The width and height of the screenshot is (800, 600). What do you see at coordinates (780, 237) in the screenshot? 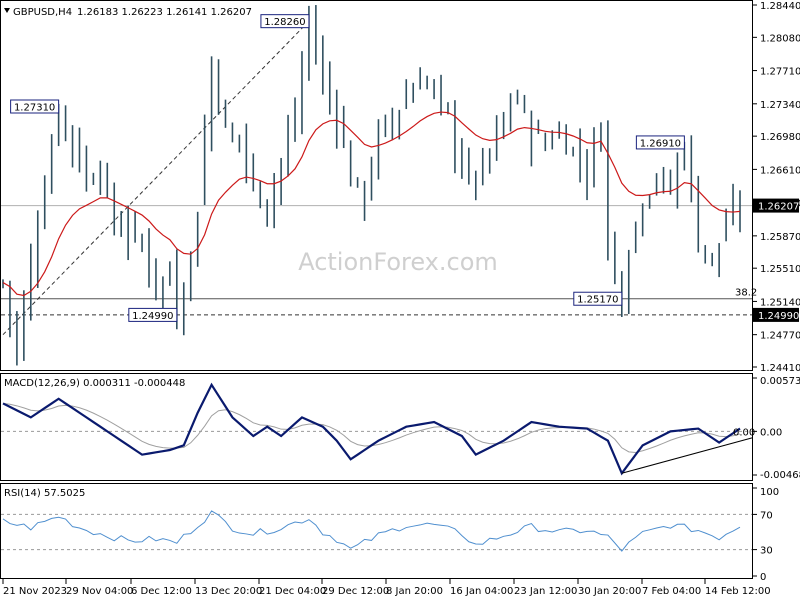
I see `price-y-tick-label: 1.25870` at bounding box center [780, 237].